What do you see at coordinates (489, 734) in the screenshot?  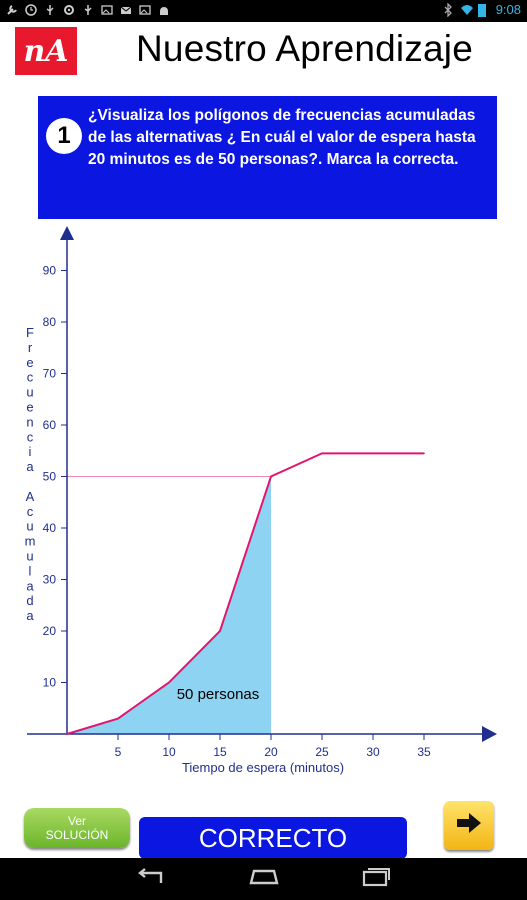 I see `x-axis-arrow` at bounding box center [489, 734].